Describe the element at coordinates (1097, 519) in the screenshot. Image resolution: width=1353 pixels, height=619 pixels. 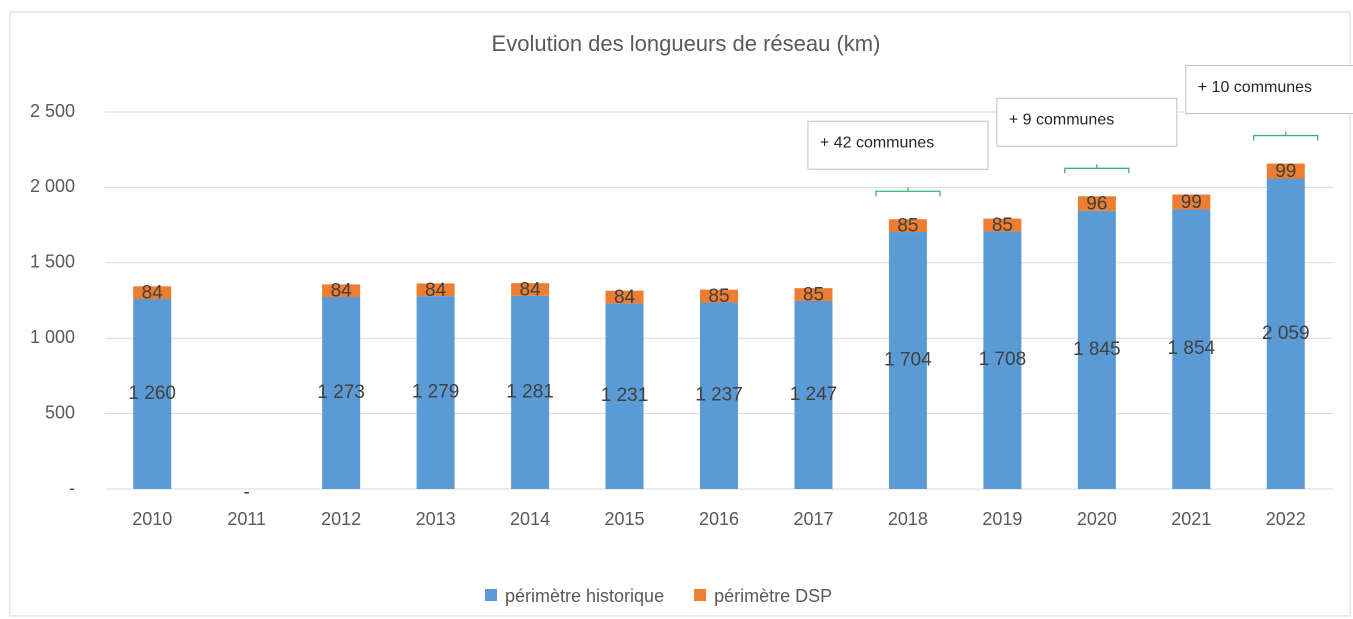
I see `x-tick-label: 2020` at that location.